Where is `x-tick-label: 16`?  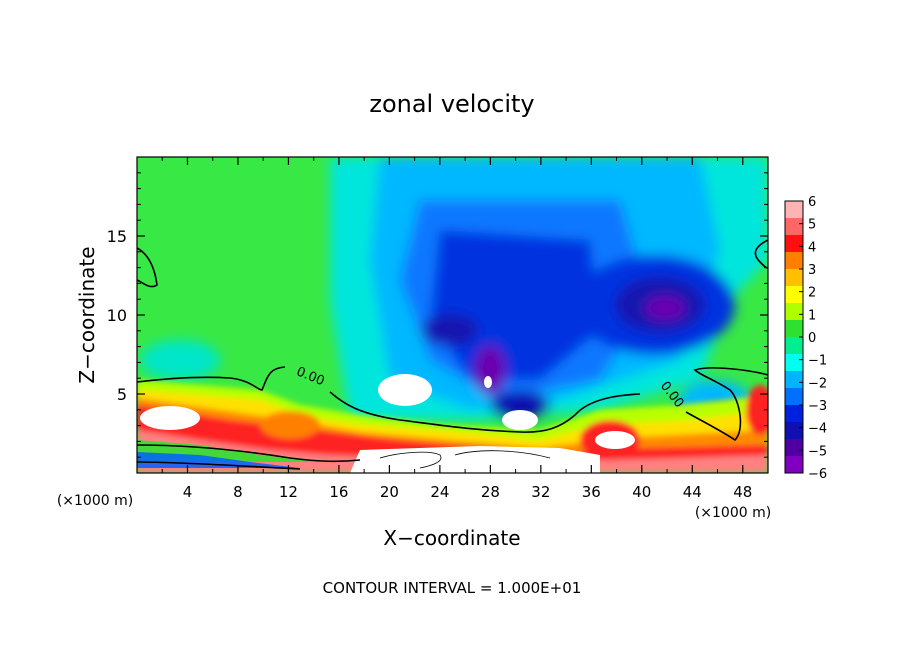 x-tick-label: 16 is located at coordinates (338, 492).